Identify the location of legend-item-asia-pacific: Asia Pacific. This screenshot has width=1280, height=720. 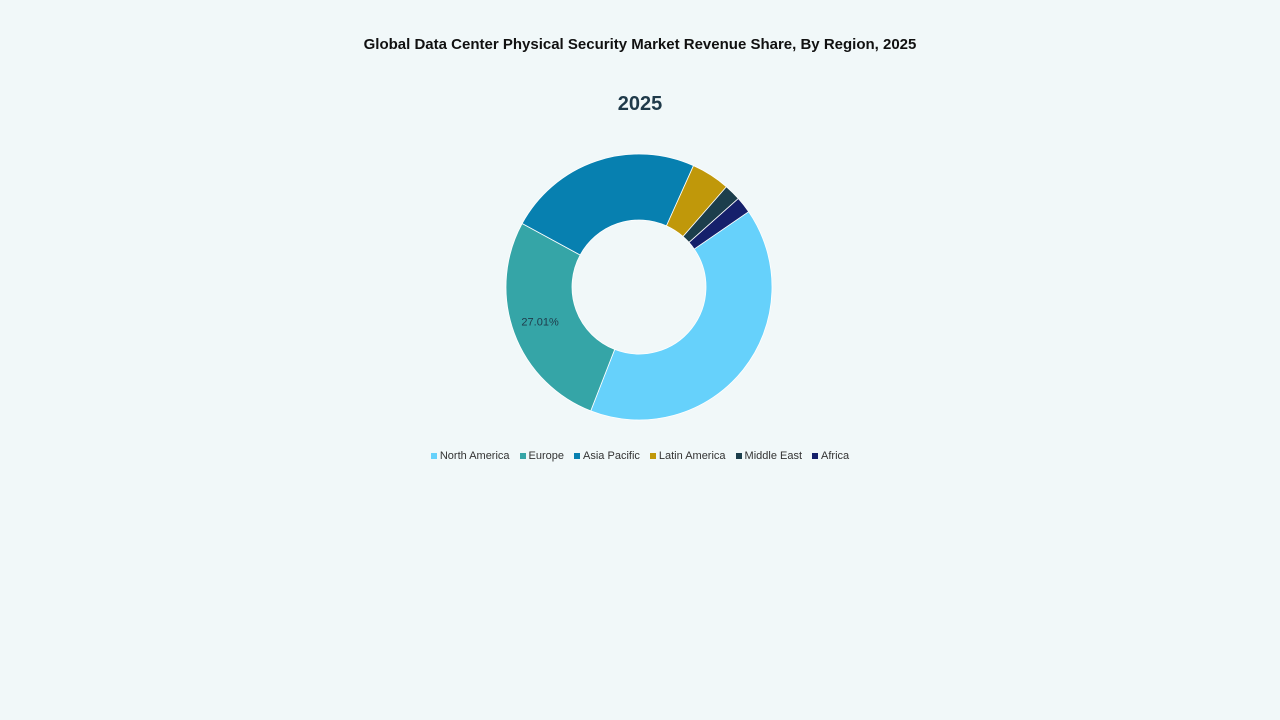
(607, 456).